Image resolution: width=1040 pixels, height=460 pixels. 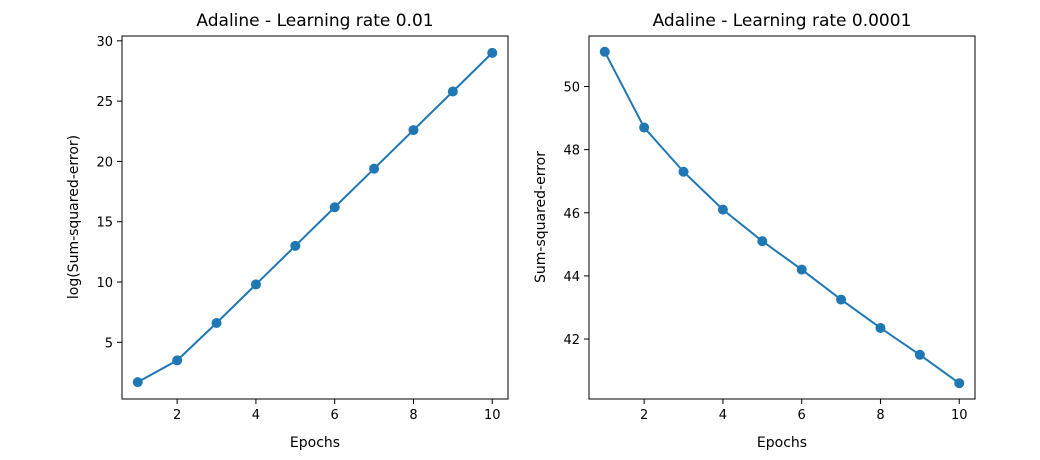 I want to click on left-chart-y-tick-label: 15, so click(x=104, y=223).